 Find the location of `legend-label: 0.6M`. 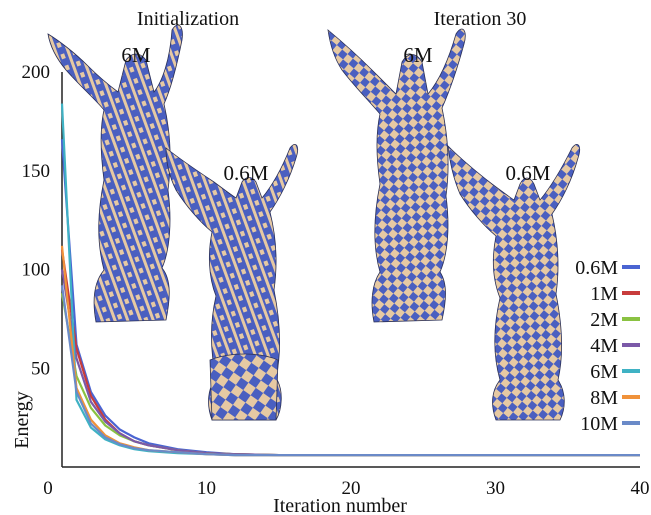

legend-label: 0.6M is located at coordinates (596, 268).